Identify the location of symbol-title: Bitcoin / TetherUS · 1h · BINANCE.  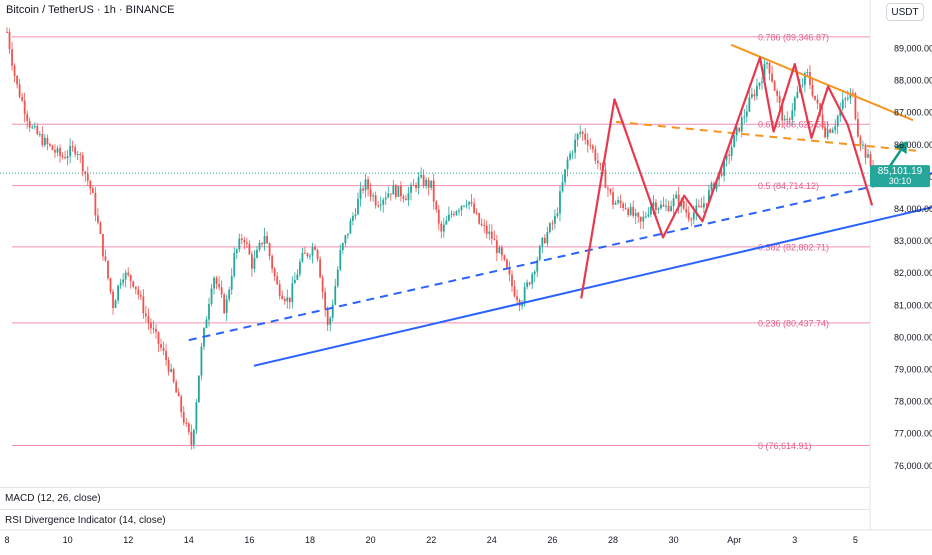
(90, 10).